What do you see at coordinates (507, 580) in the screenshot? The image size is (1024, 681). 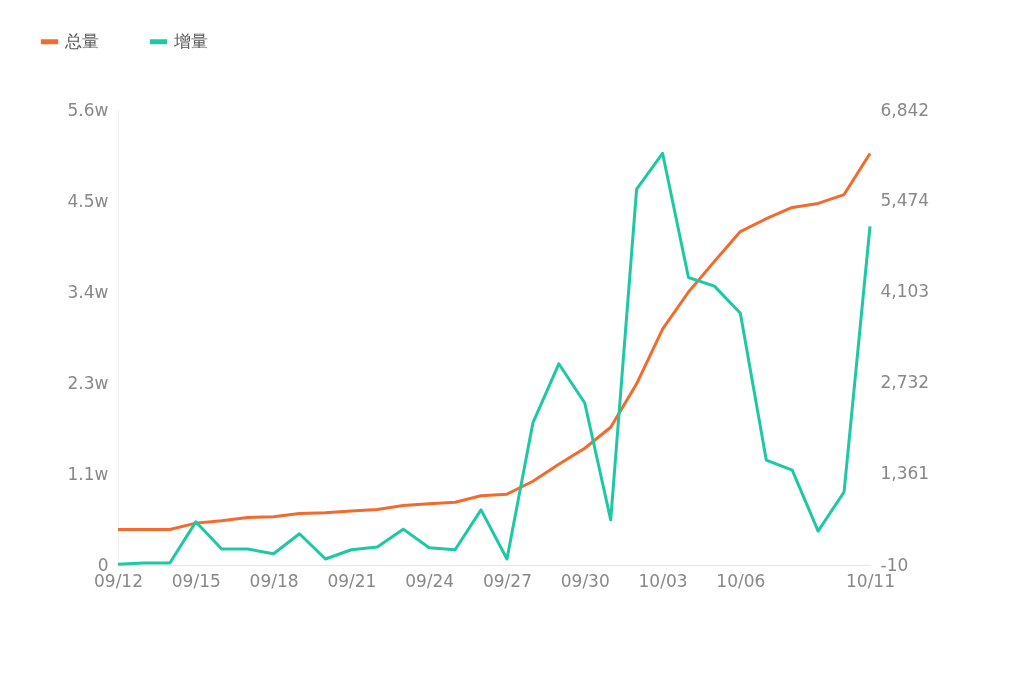 I see `x-tick-label: 09/27` at bounding box center [507, 580].